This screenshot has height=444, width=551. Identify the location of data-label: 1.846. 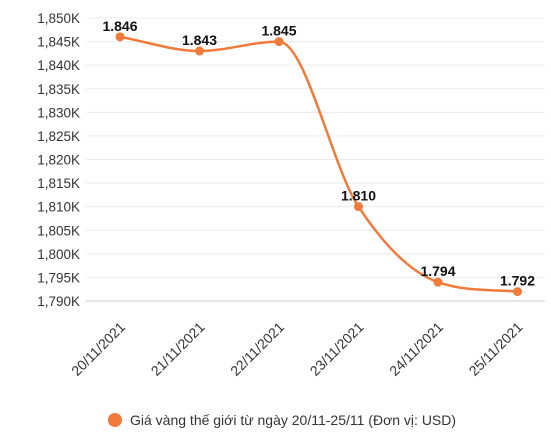
(119, 26).